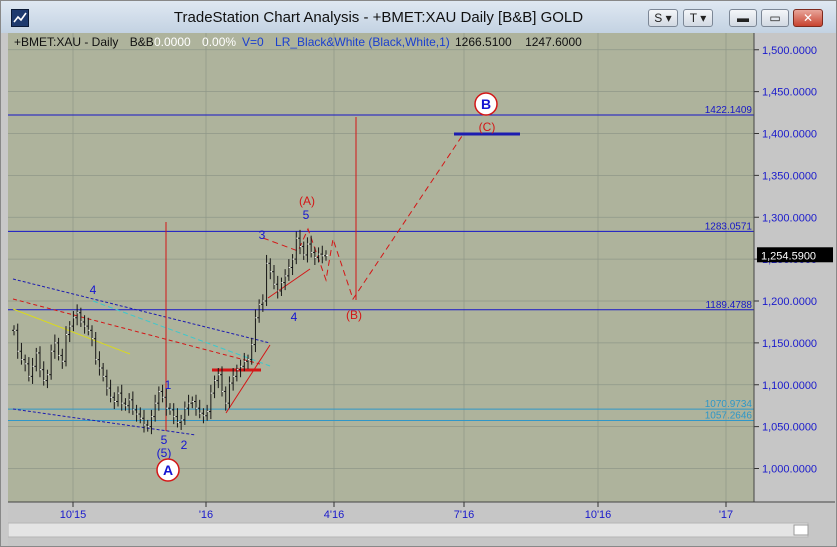 Image resolution: width=837 pixels, height=547 pixels. What do you see at coordinates (726, 515) in the screenshot?
I see `x-tick-label: '17` at bounding box center [726, 515].